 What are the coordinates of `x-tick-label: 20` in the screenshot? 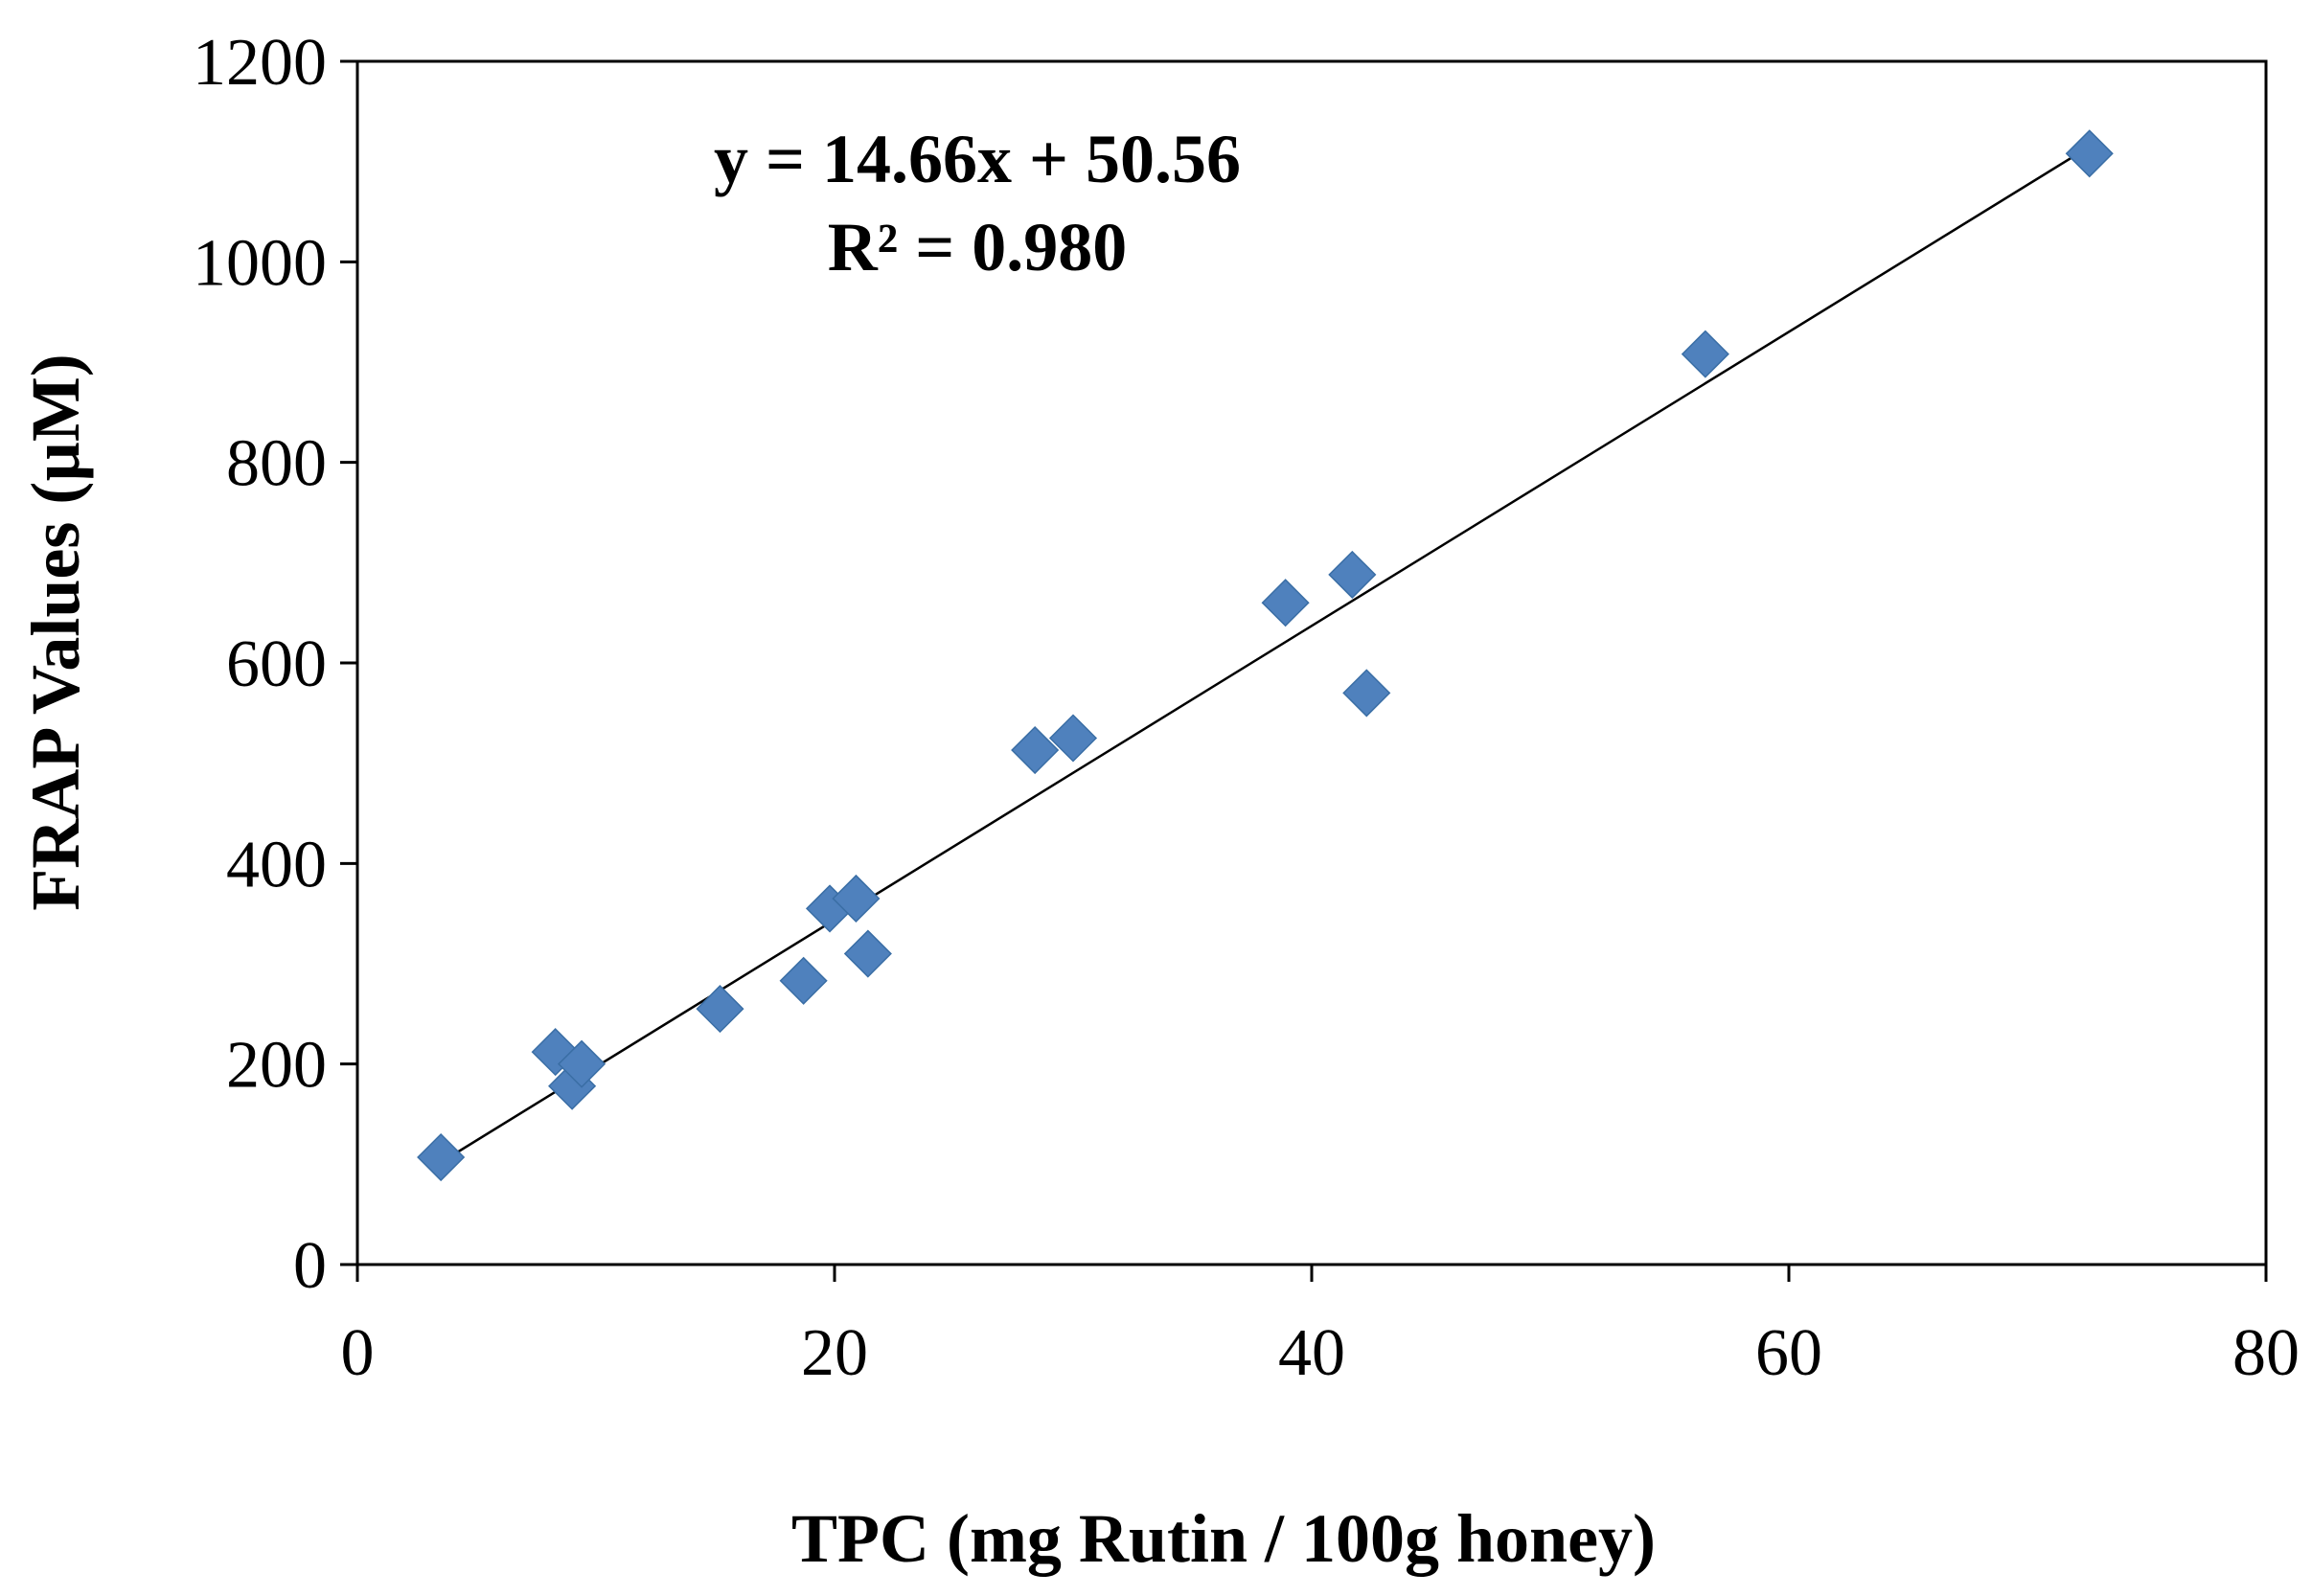 It's located at (834, 1353).